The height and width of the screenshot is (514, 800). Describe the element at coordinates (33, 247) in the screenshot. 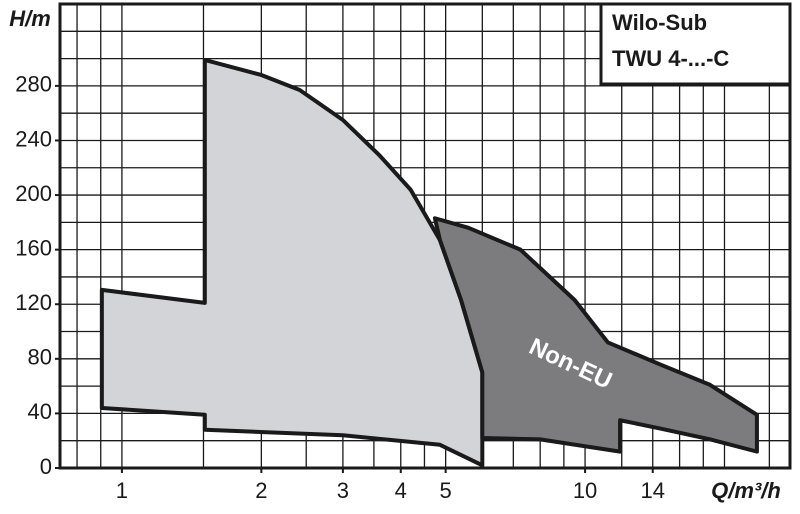

I see `y-tick-label: 160` at that location.